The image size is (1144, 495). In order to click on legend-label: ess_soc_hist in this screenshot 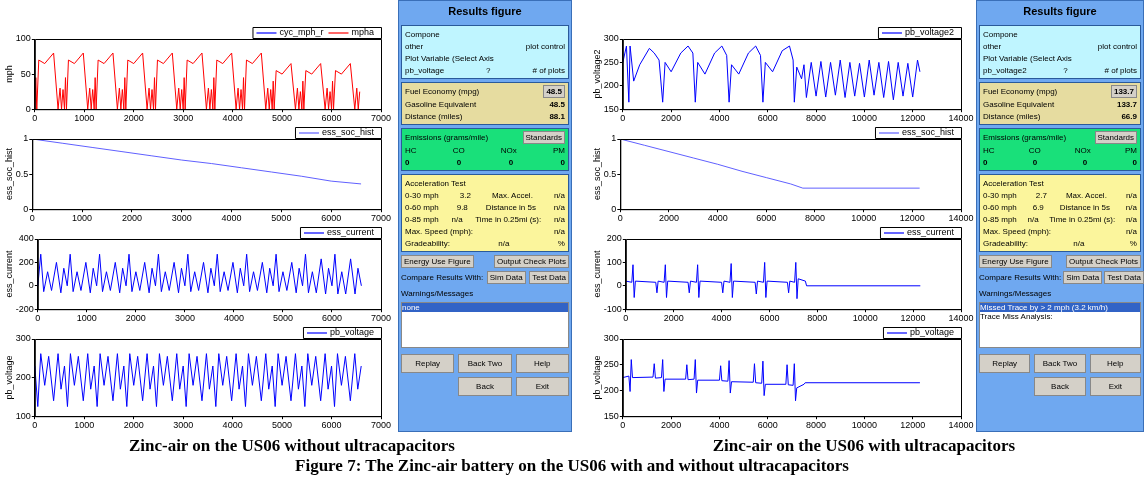, I will do `click(348, 132)`.